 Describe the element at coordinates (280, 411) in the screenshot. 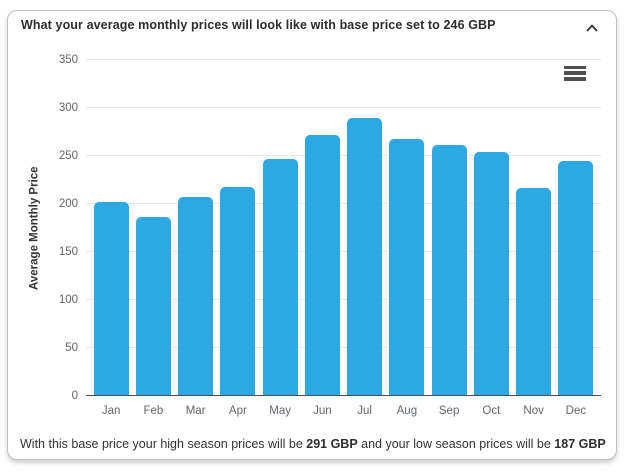

I see `x-label-may: May` at that location.